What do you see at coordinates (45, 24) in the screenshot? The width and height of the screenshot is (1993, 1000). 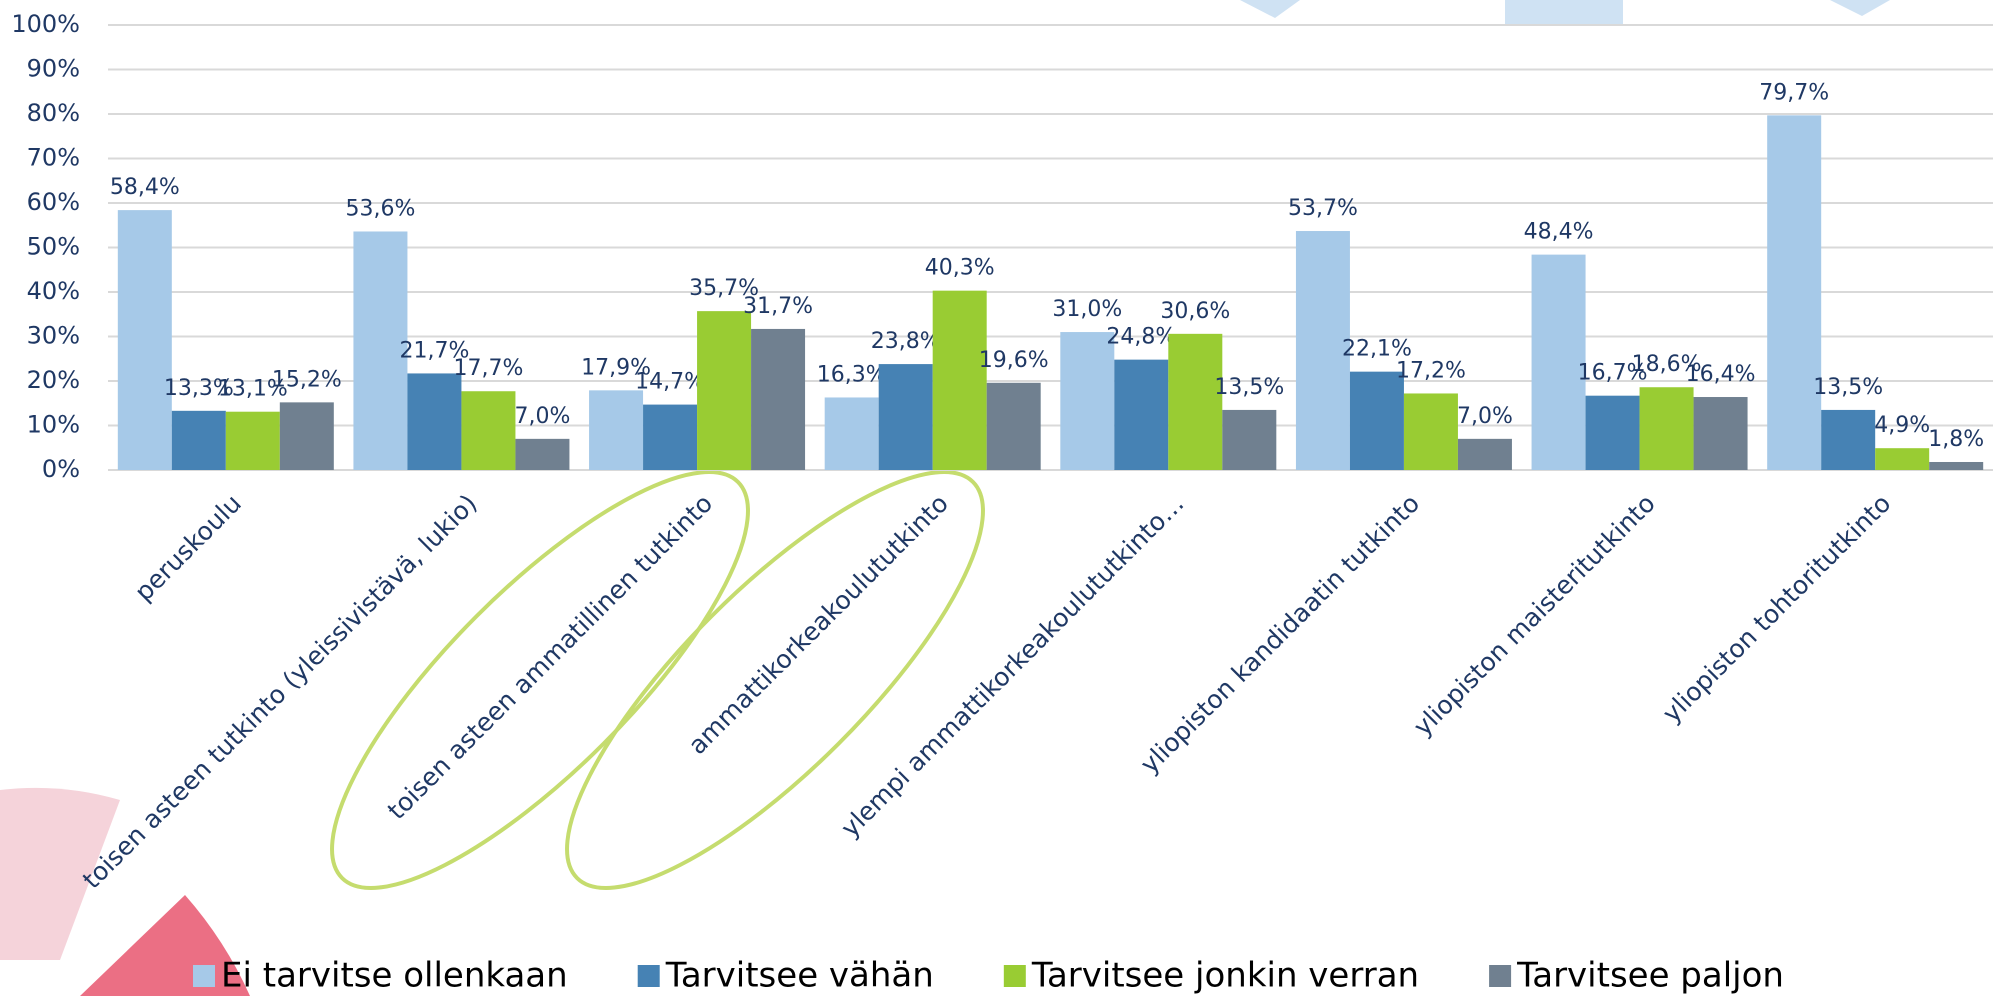 I see `y-tick-label: 100%` at bounding box center [45, 24].